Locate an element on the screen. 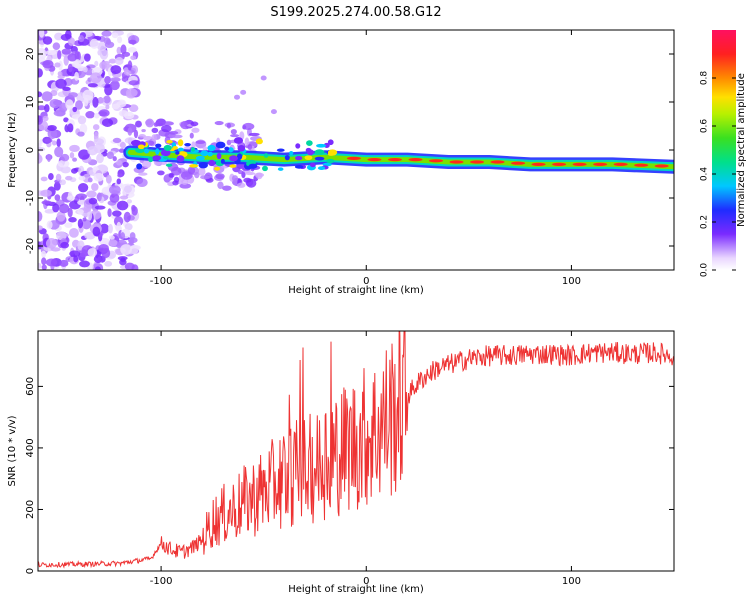  colorbar-ticks: 0.0 0.2 0.4 0.6 0.8 is located at coordinates (718, 174).